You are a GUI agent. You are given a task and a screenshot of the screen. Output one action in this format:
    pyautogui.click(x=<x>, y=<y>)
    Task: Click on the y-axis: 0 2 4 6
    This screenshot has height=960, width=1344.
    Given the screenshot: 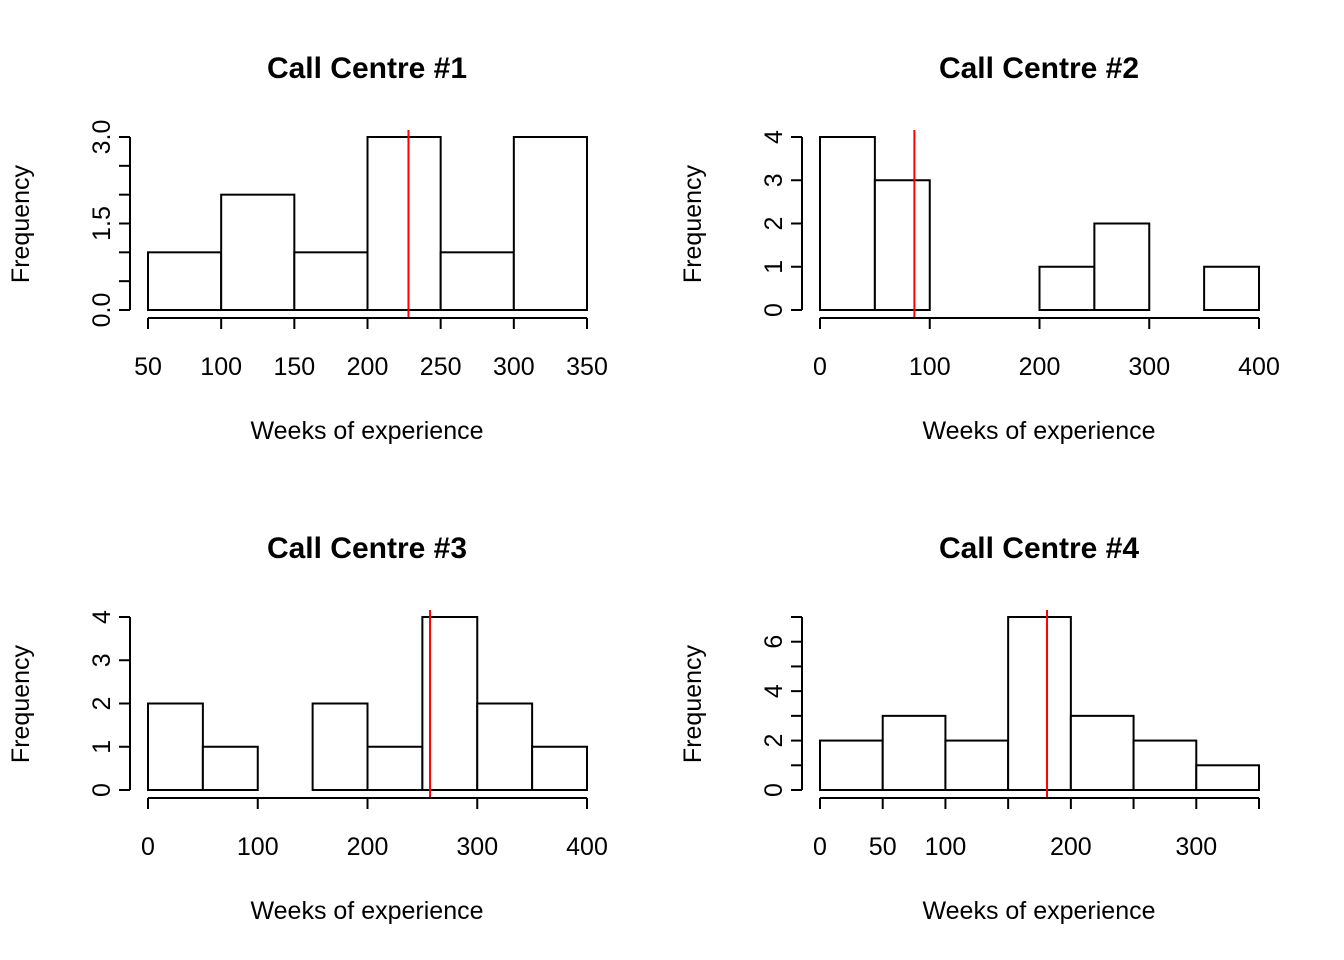 What is the action you would take?
    pyautogui.click(x=781, y=706)
    